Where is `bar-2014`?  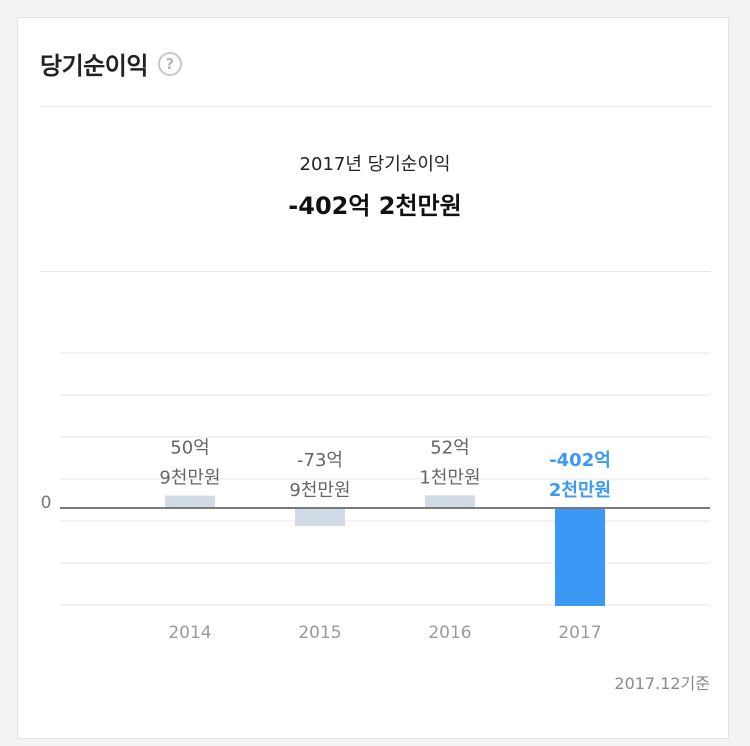
bar-2014 is located at coordinates (190, 501).